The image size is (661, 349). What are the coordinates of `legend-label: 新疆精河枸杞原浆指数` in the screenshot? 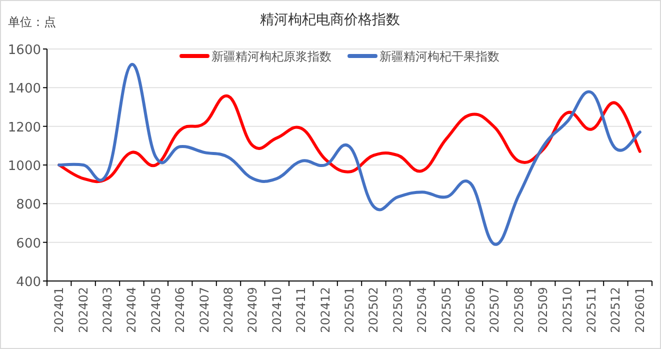 It's located at (272, 57).